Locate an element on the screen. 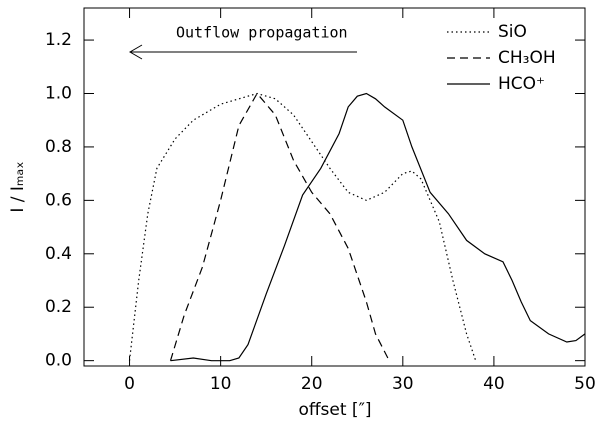 The width and height of the screenshot is (600, 430). annotation: Outflow propagation is located at coordinates (262, 33).